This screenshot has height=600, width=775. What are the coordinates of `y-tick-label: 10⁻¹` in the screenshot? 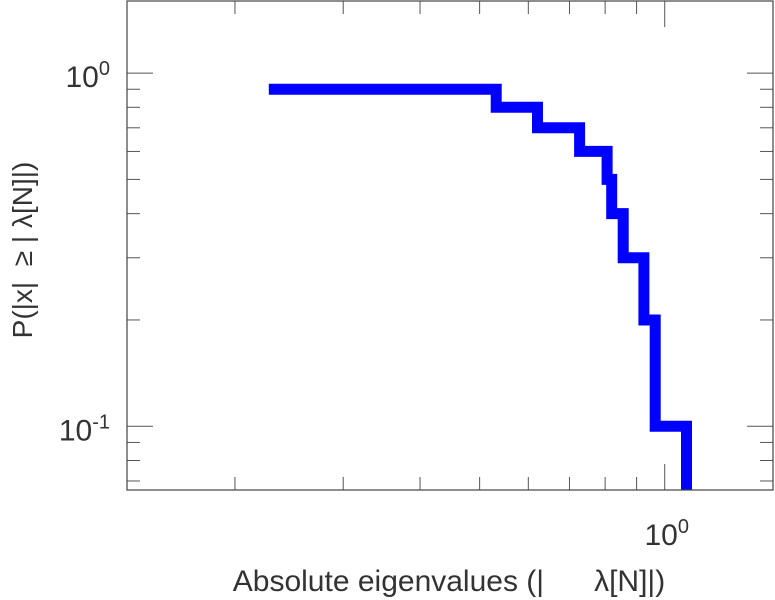 It's located at (84, 429).